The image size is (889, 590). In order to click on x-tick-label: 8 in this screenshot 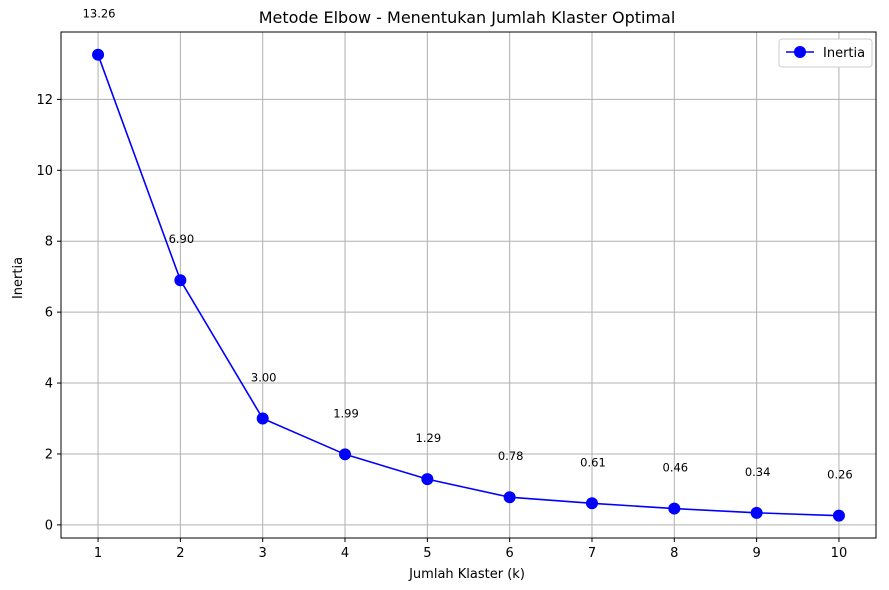, I will do `click(674, 553)`.